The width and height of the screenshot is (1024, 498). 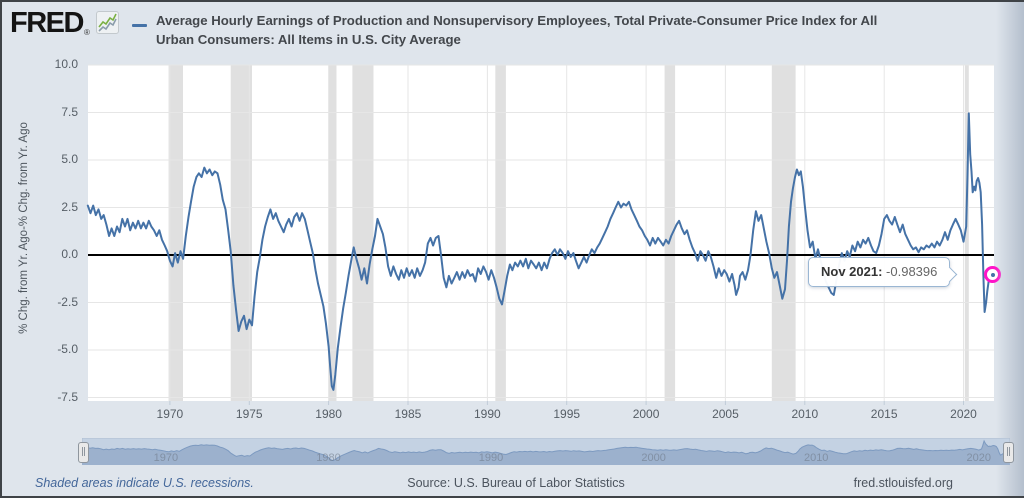 I want to click on highlighted-point-marker, so click(x=992, y=274).